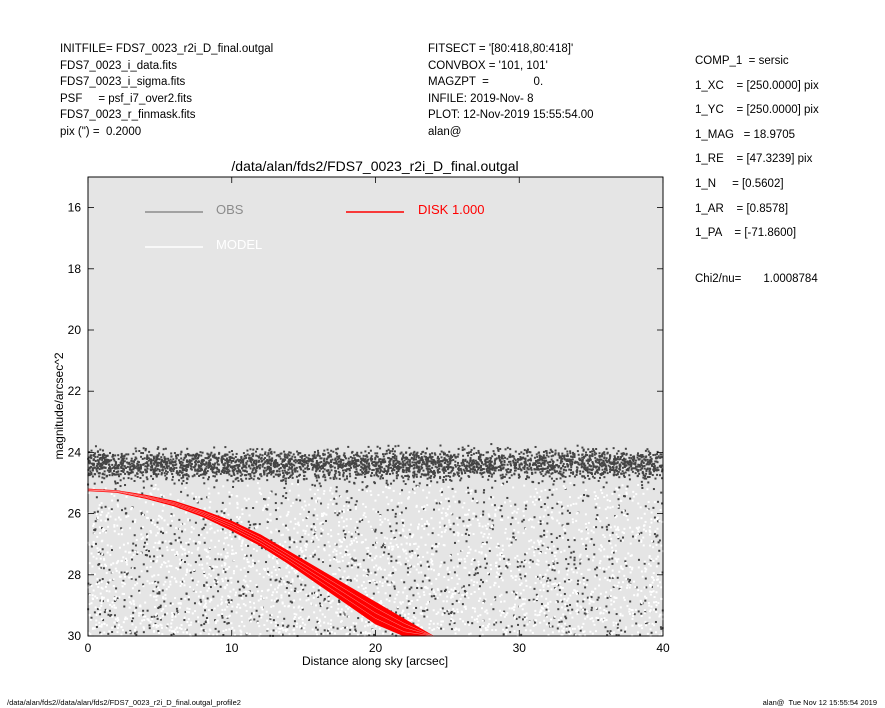 The width and height of the screenshot is (885, 708). Describe the element at coordinates (488, 65) in the screenshot. I see `header-mid-line: CONVBOX = '101, 101'` at that location.